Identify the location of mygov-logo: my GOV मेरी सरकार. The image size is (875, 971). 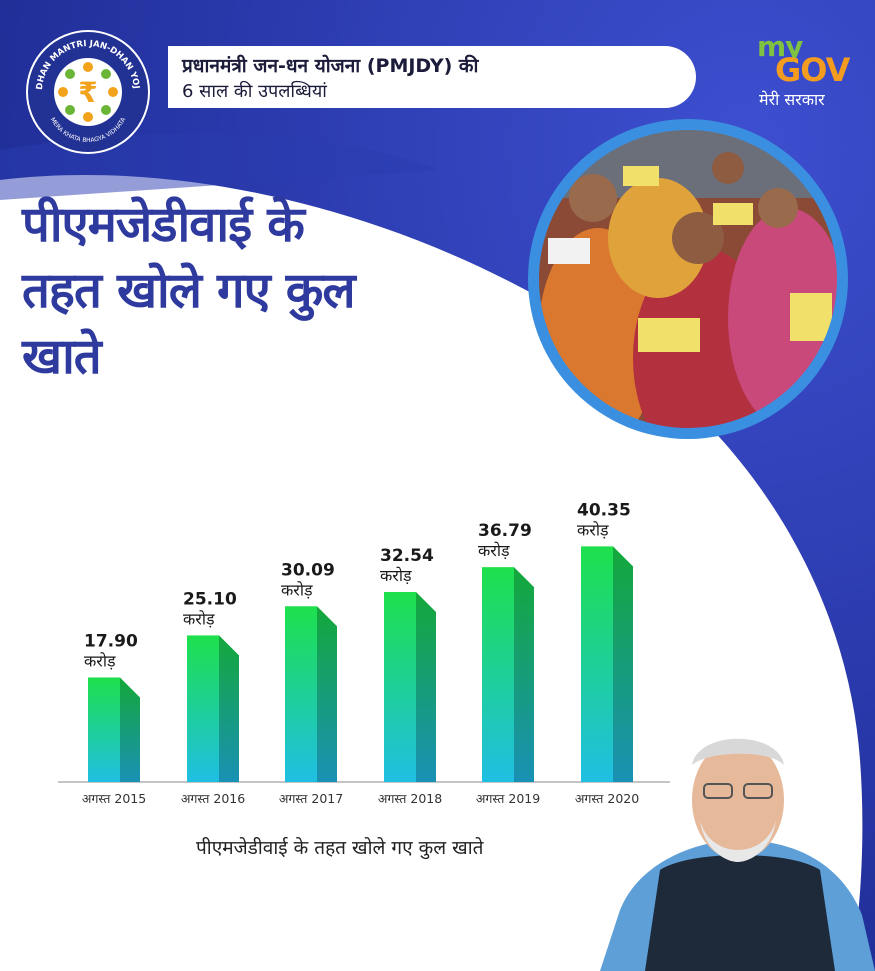
(807, 70).